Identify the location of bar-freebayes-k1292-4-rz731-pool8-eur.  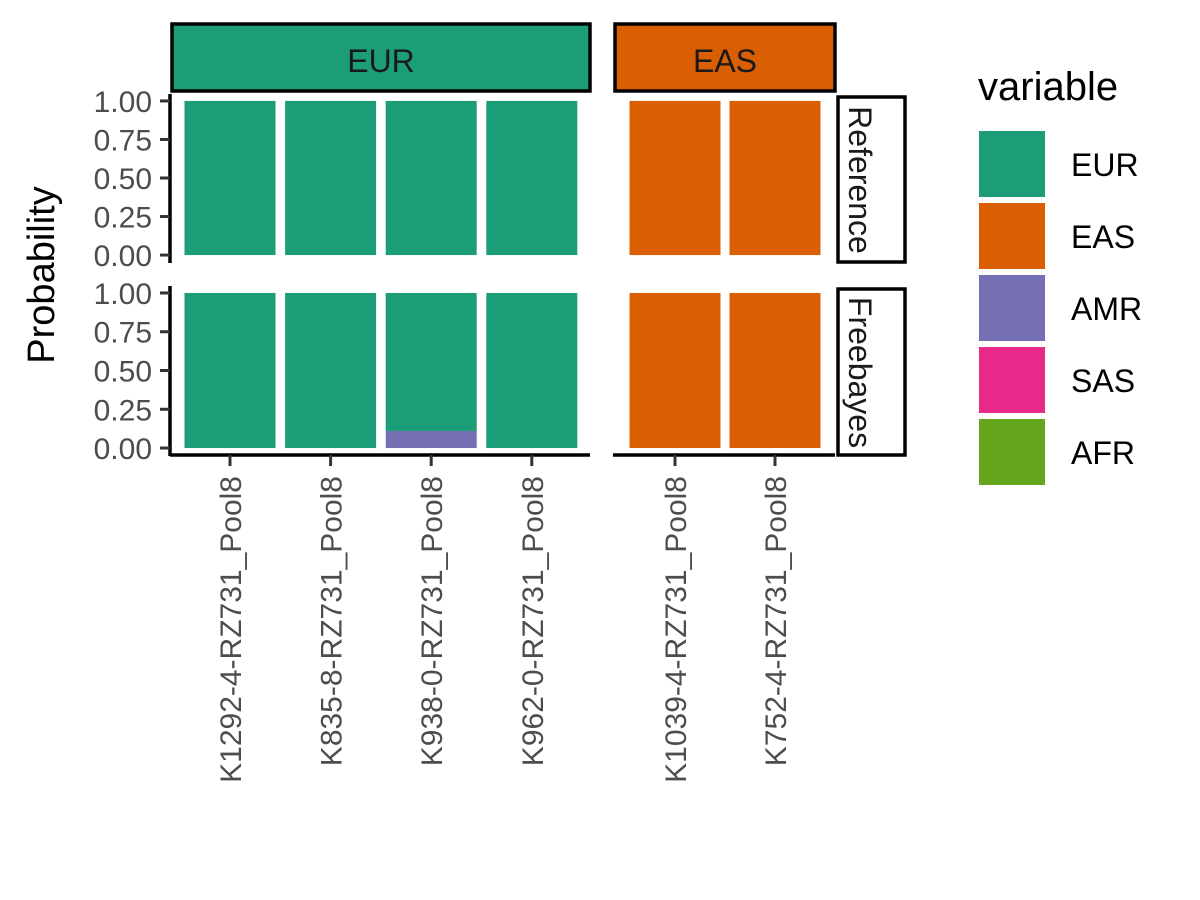
(230, 370).